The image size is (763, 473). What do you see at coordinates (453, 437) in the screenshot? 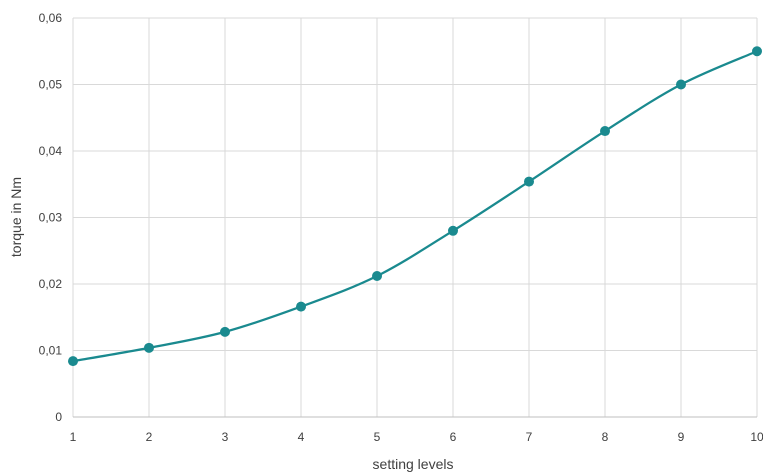
I see `x-tick-label: 6` at bounding box center [453, 437].